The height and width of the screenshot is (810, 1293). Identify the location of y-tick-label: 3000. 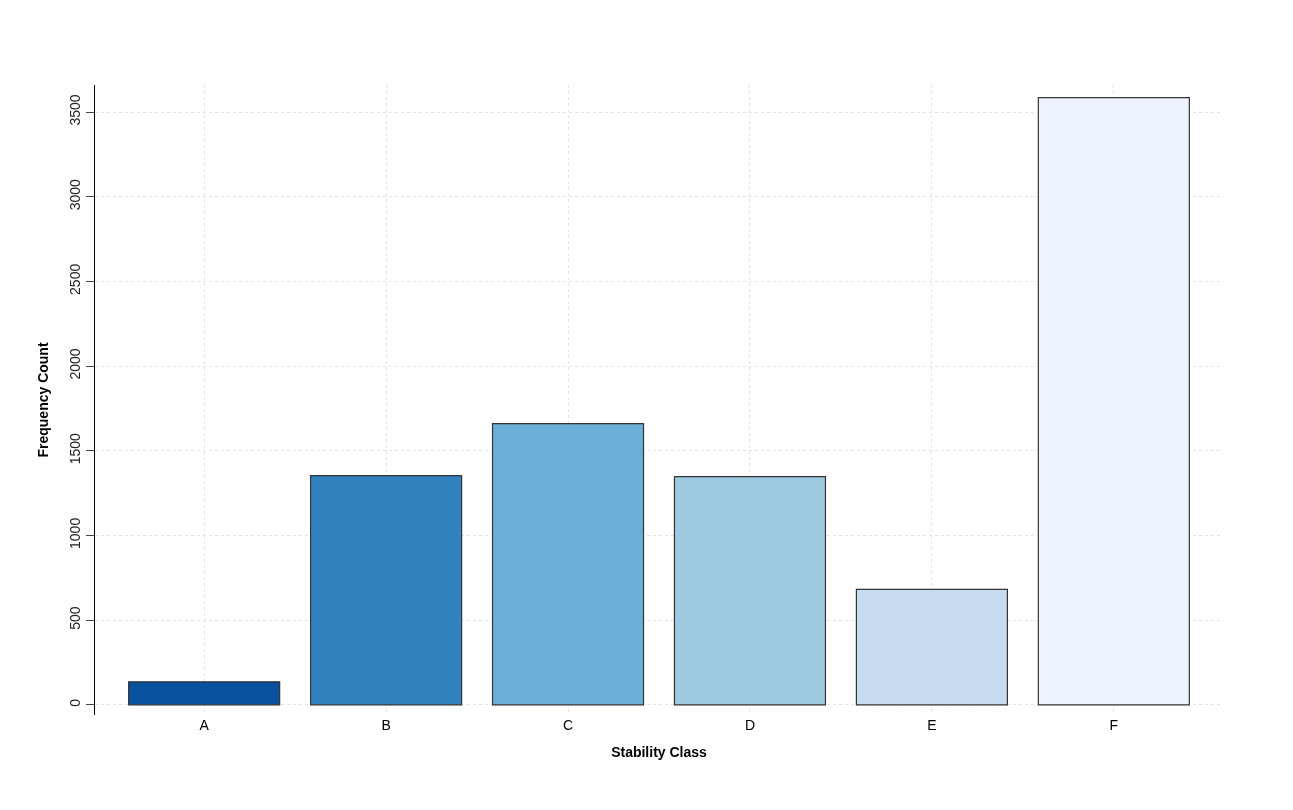
(75, 194).